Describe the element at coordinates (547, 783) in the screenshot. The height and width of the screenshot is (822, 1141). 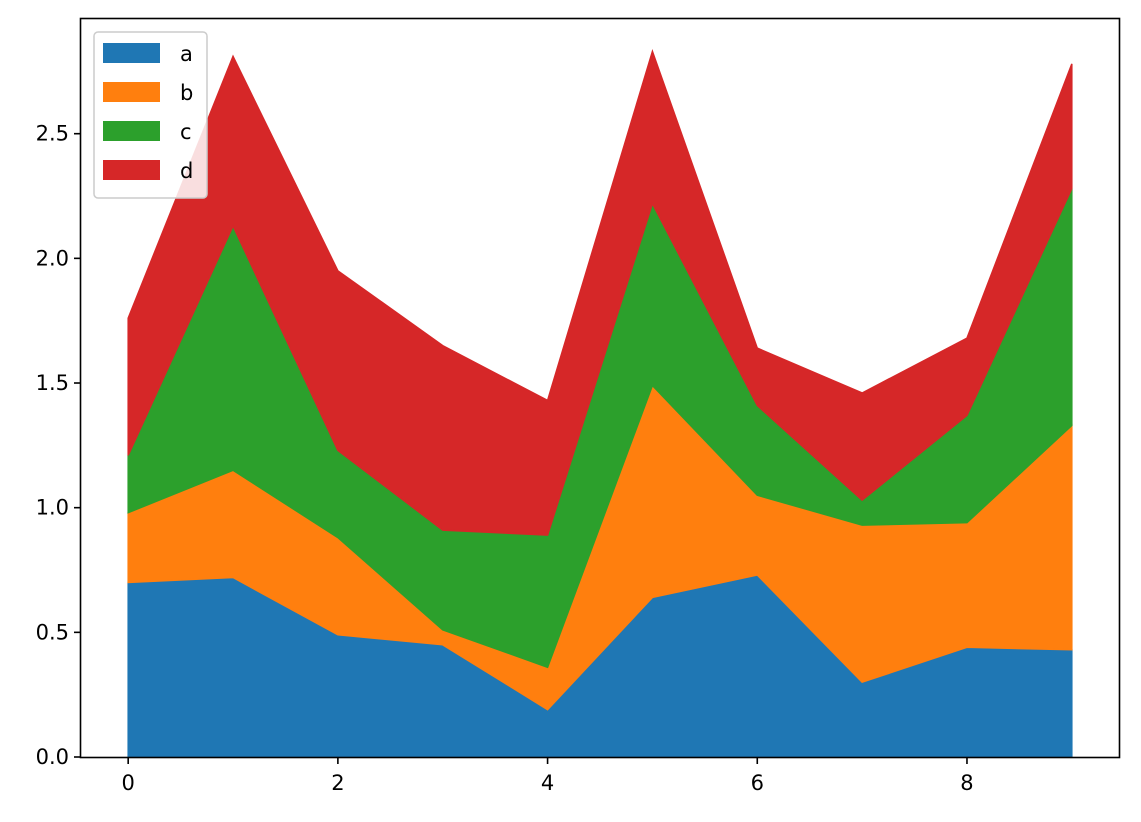
I see `x-tick-label: 4` at that location.